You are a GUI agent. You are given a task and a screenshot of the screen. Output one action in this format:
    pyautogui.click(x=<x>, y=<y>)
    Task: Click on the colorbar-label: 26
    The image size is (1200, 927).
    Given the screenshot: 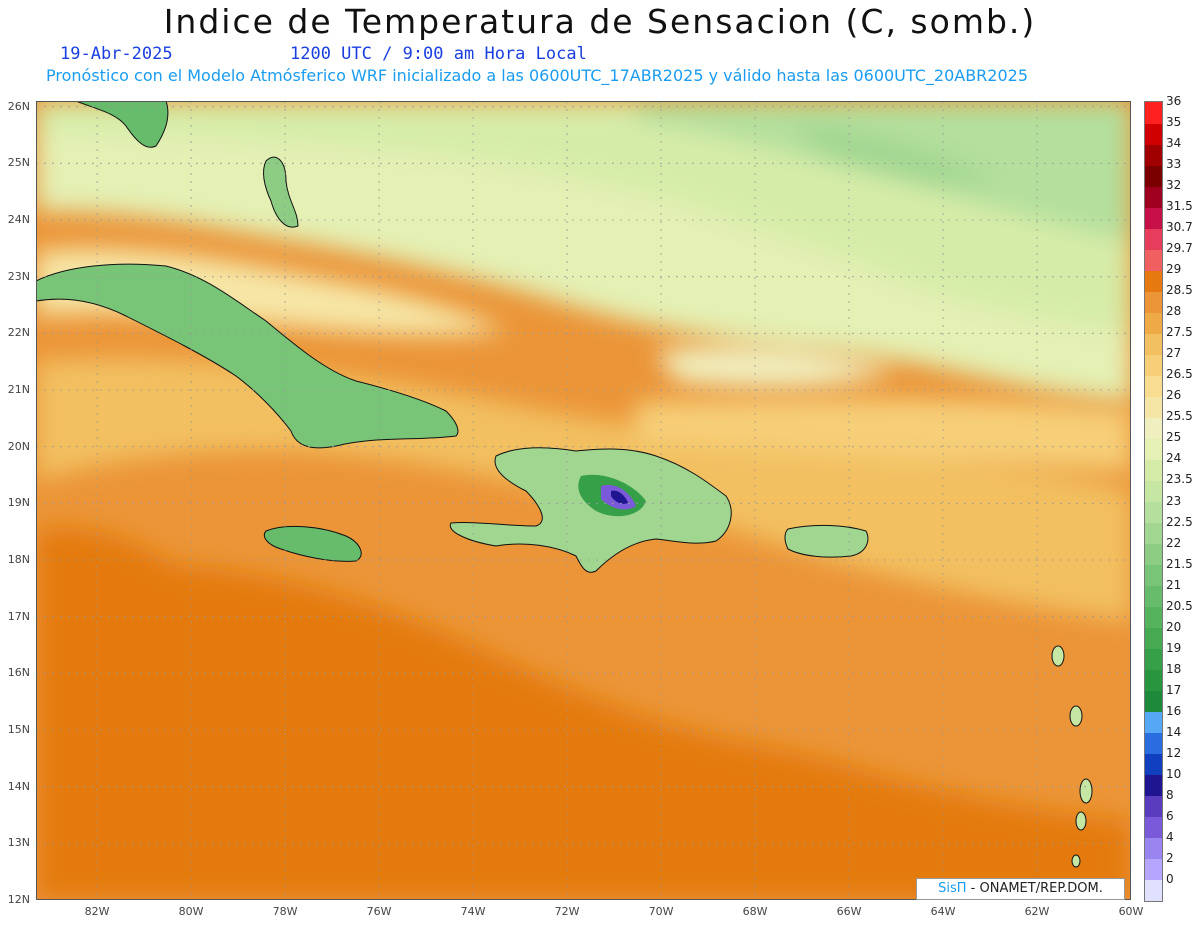 What is the action you would take?
    pyautogui.click(x=1174, y=395)
    